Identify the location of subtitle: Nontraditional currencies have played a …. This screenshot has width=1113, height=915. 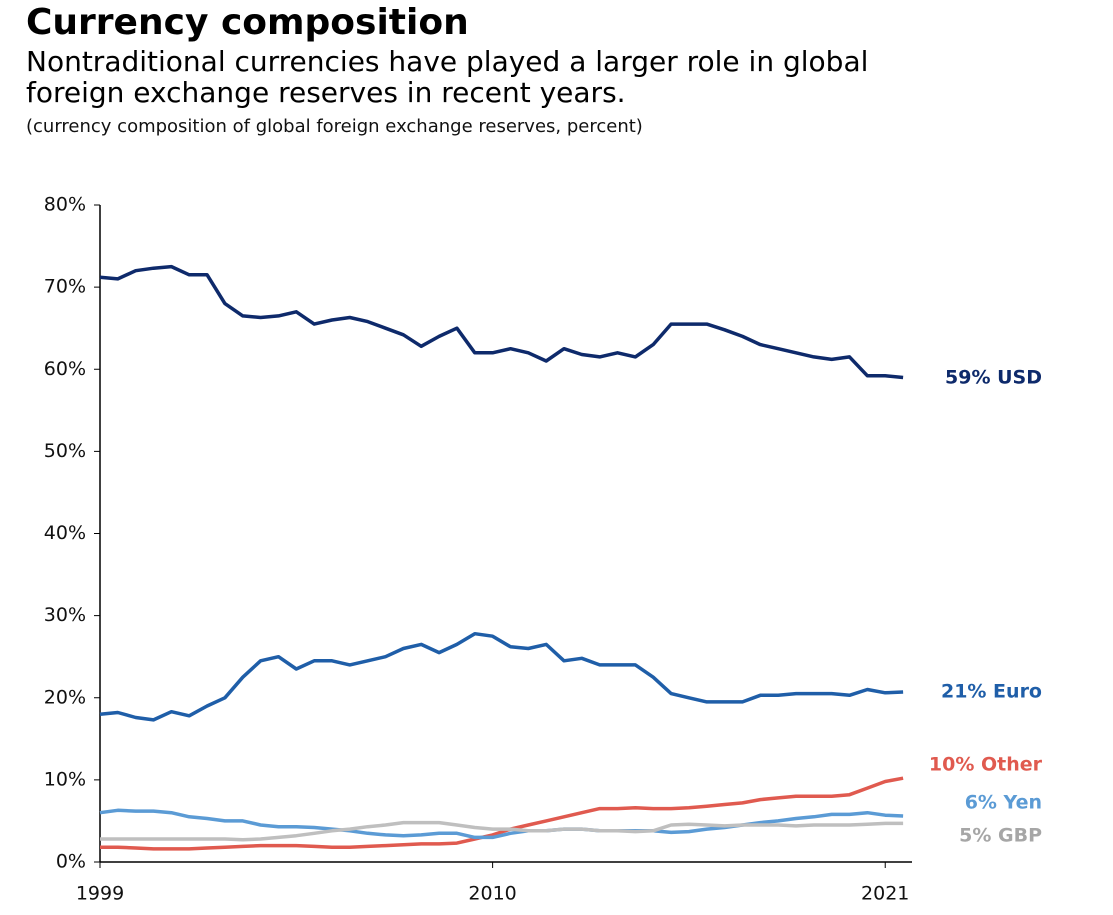
(447, 61).